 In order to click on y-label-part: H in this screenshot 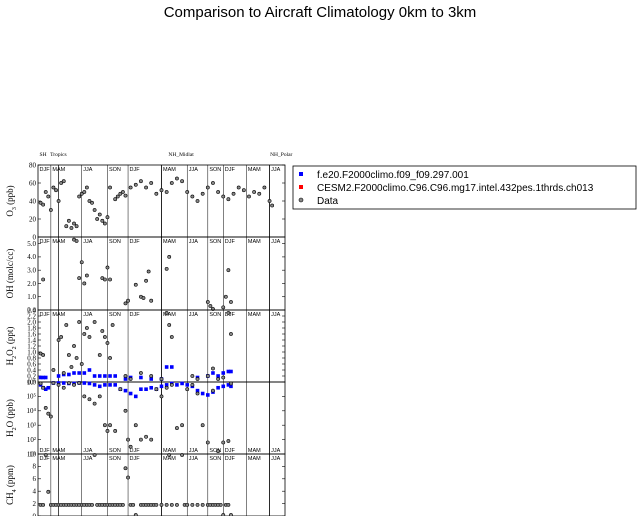, I will do `click(10, 361)`.